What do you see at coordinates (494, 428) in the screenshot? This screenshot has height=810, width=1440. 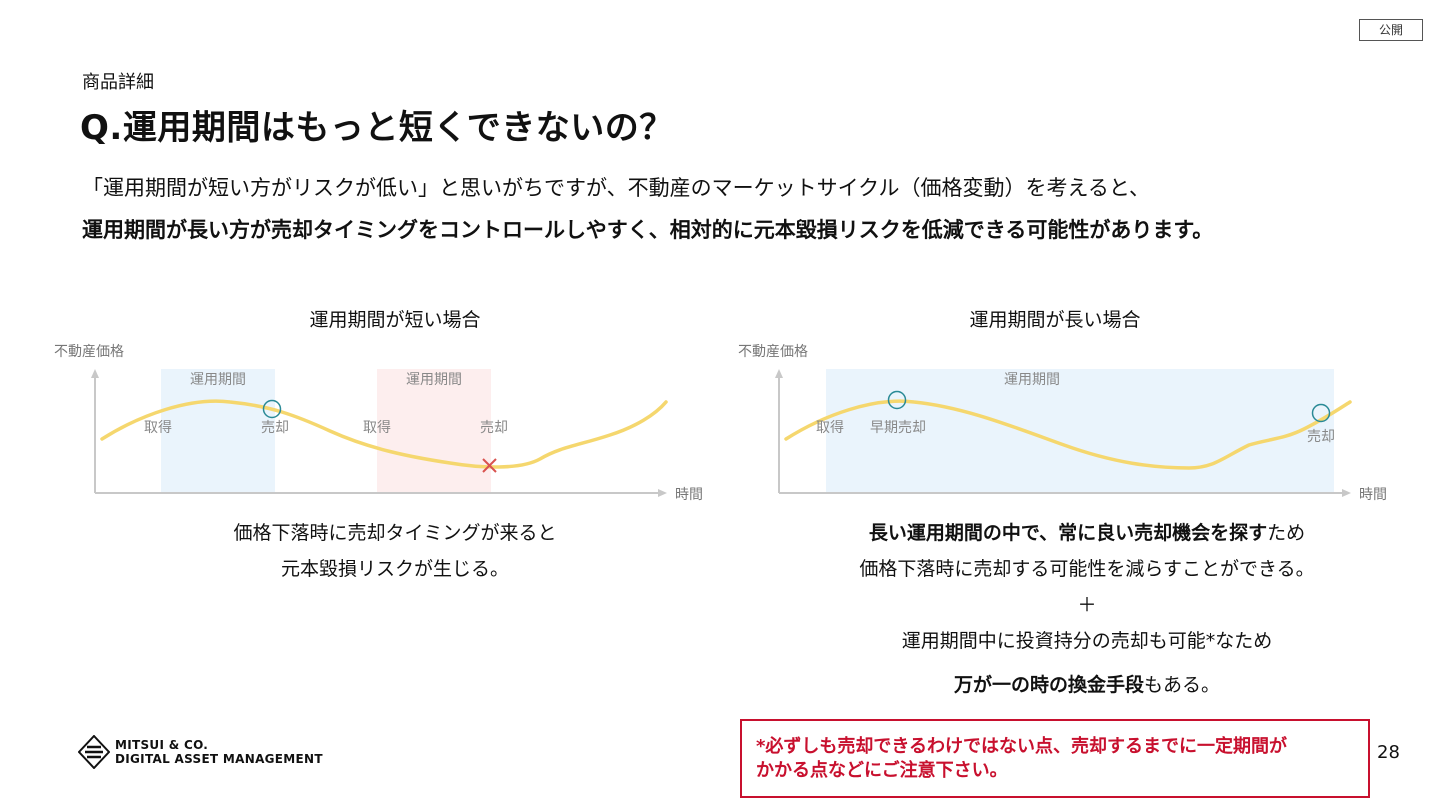 I see `left-sell-2-label: 売却` at bounding box center [494, 428].